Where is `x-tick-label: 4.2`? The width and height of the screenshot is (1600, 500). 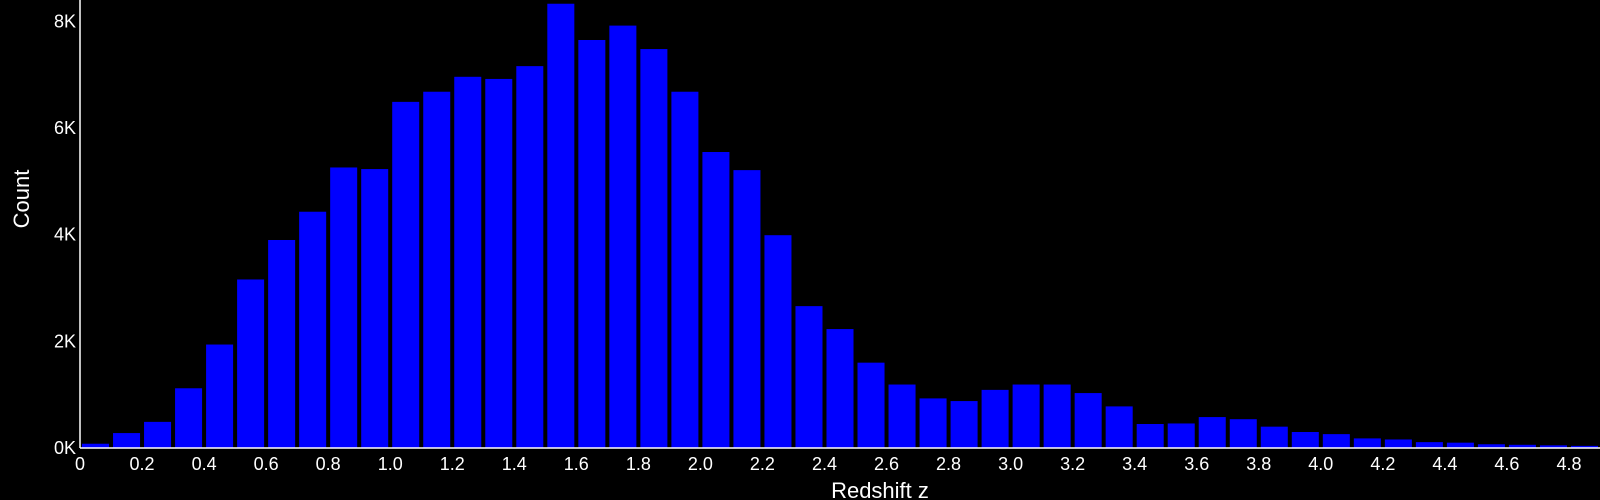 x-tick-label: 4.2 is located at coordinates (1382, 464).